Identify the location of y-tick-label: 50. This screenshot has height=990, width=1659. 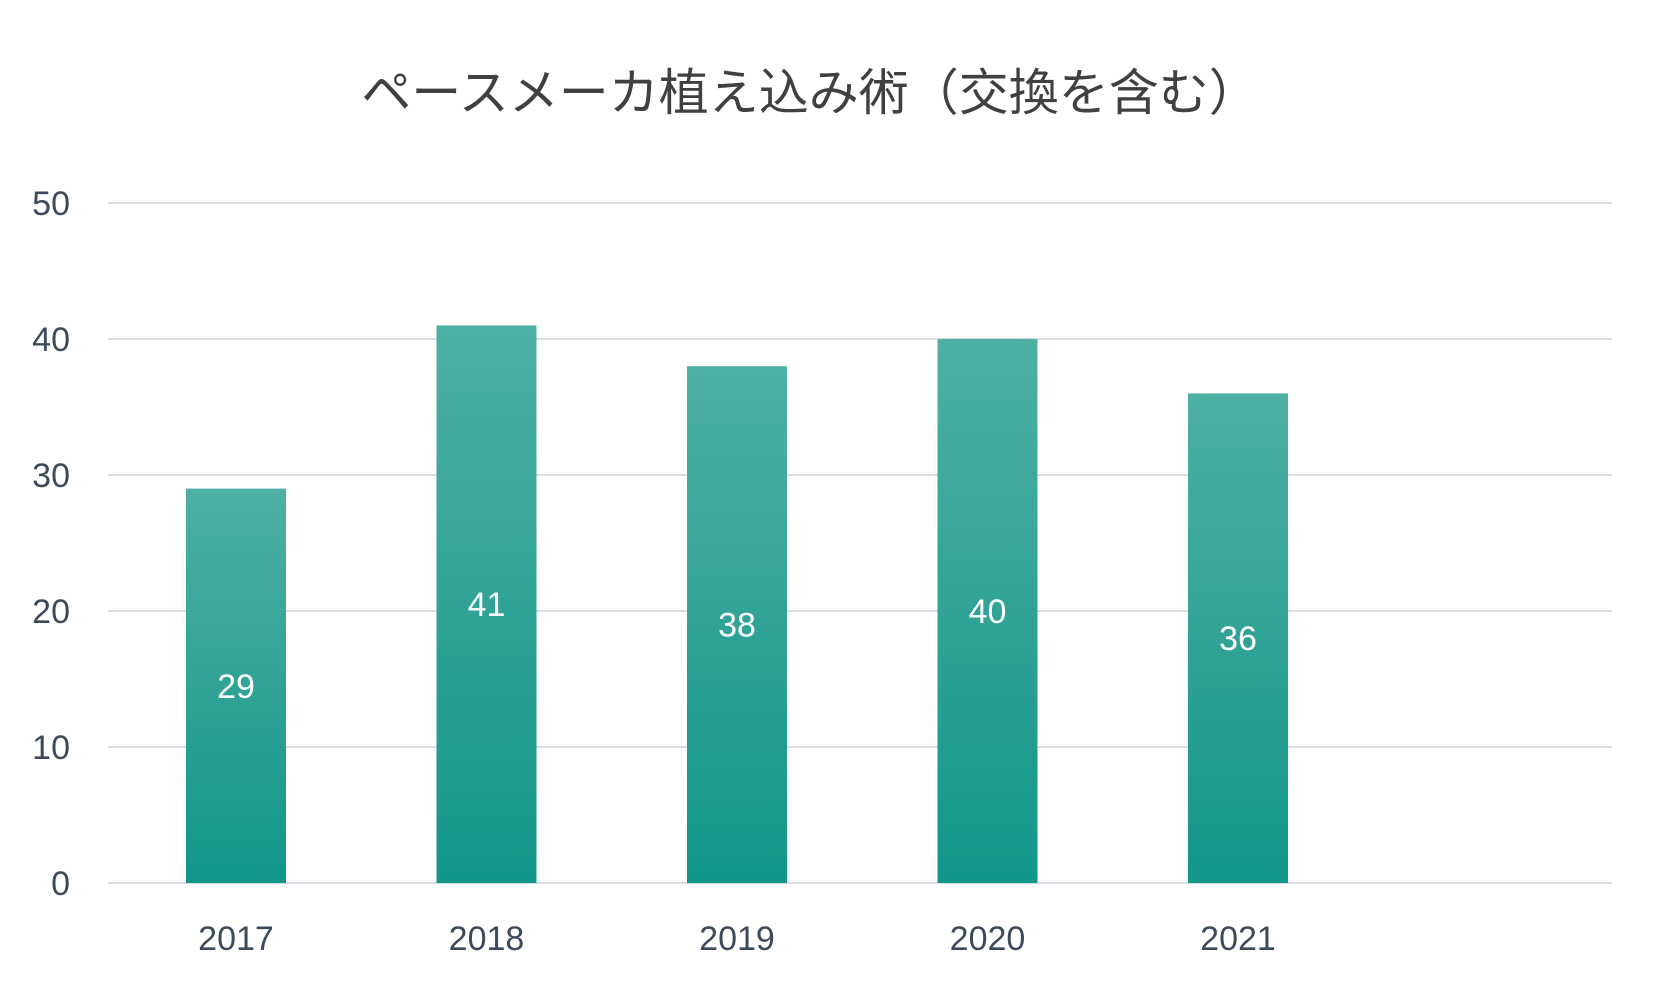
(51, 204).